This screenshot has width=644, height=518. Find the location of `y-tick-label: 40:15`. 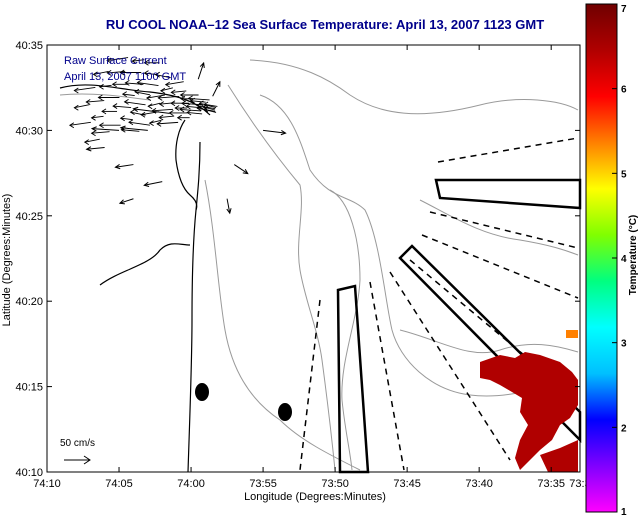

y-tick-label: 40:15 is located at coordinates (29, 388).